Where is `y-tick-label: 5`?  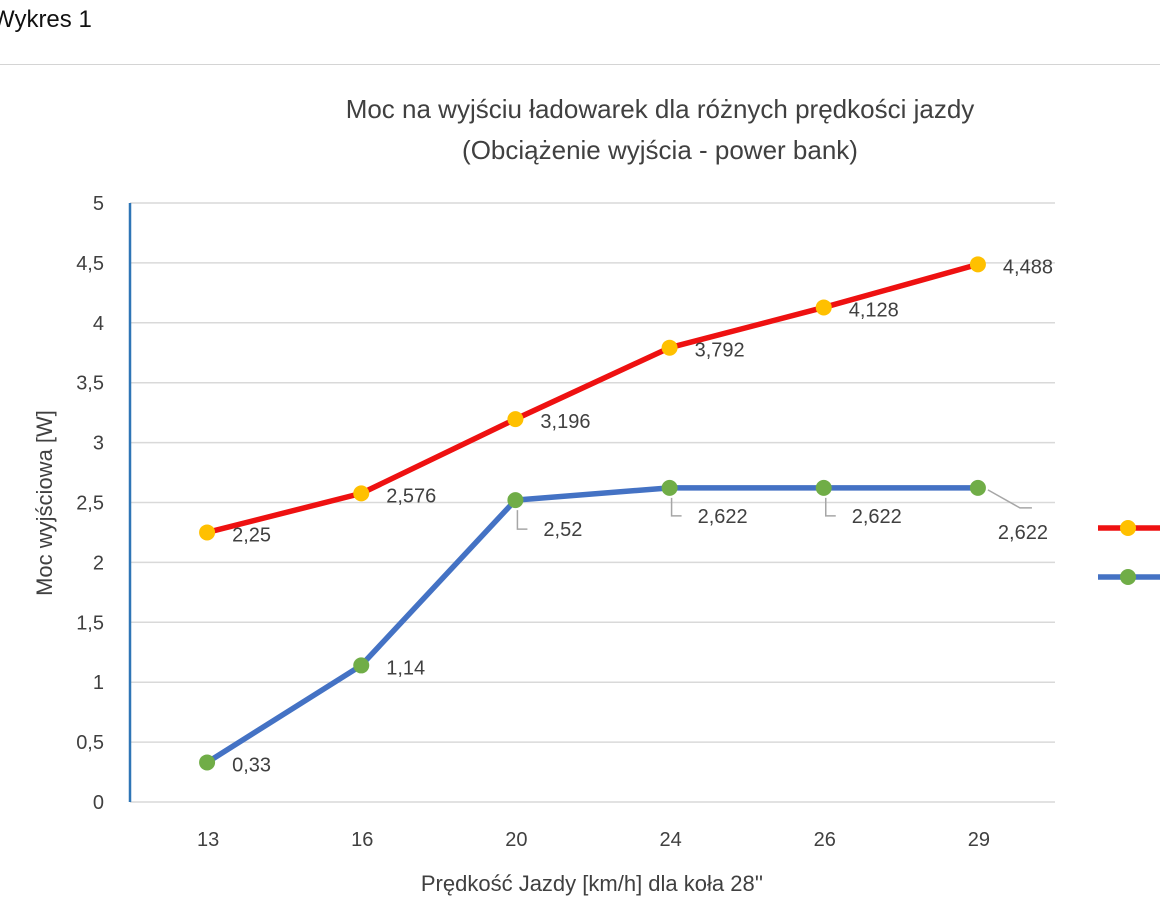
y-tick-label: 5 is located at coordinates (98, 204).